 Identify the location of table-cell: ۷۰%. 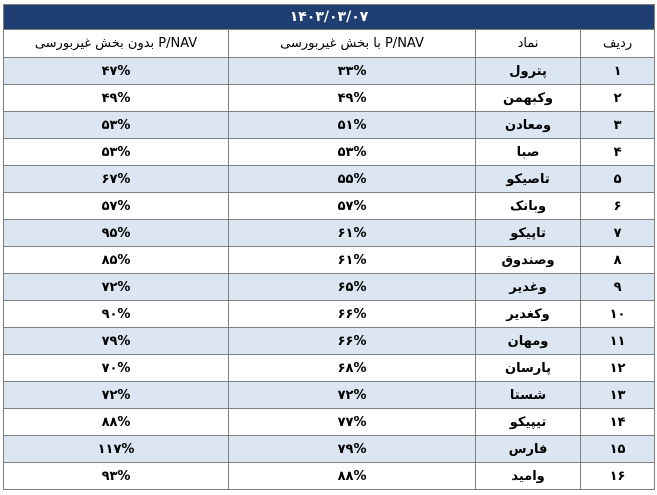
(116, 368).